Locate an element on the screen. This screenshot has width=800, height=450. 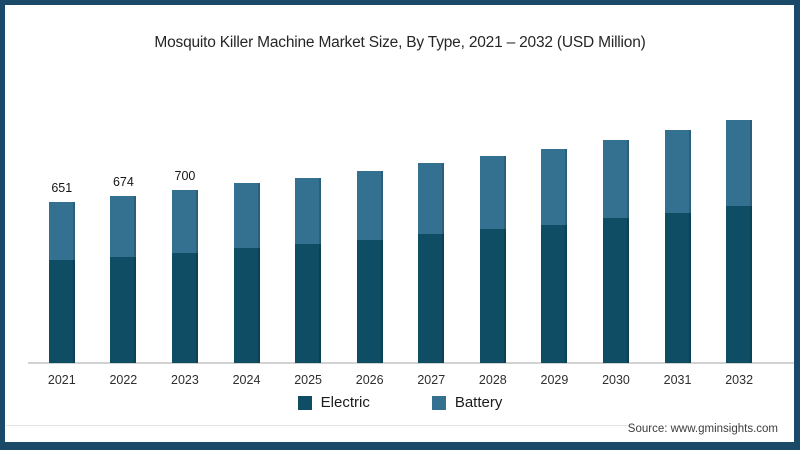
x-axis-label: 2024 is located at coordinates (246, 380).